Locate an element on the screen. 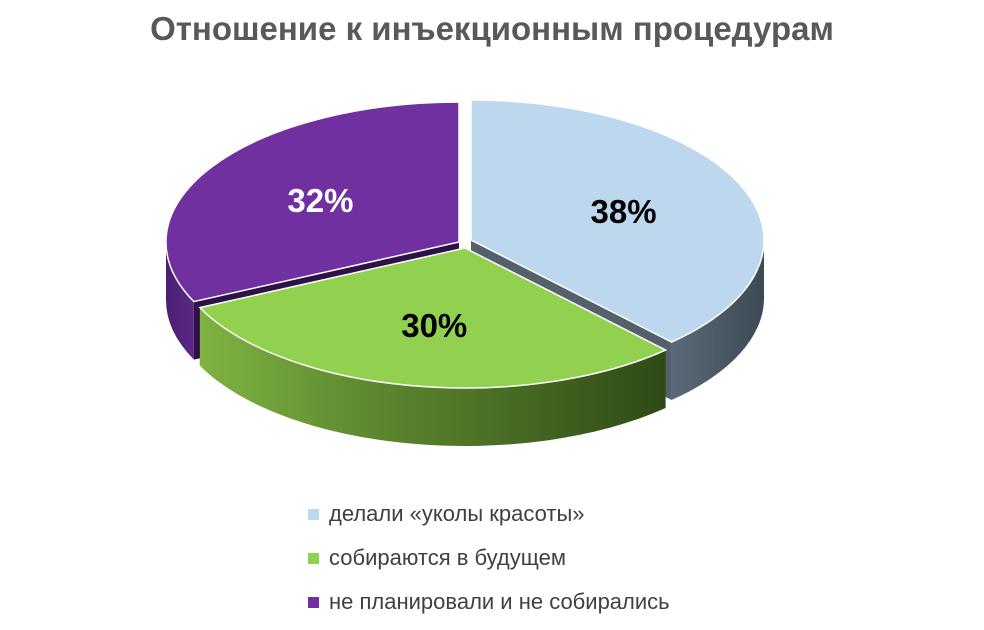 The image size is (984, 630). data-label-1: 30% is located at coordinates (434, 325).